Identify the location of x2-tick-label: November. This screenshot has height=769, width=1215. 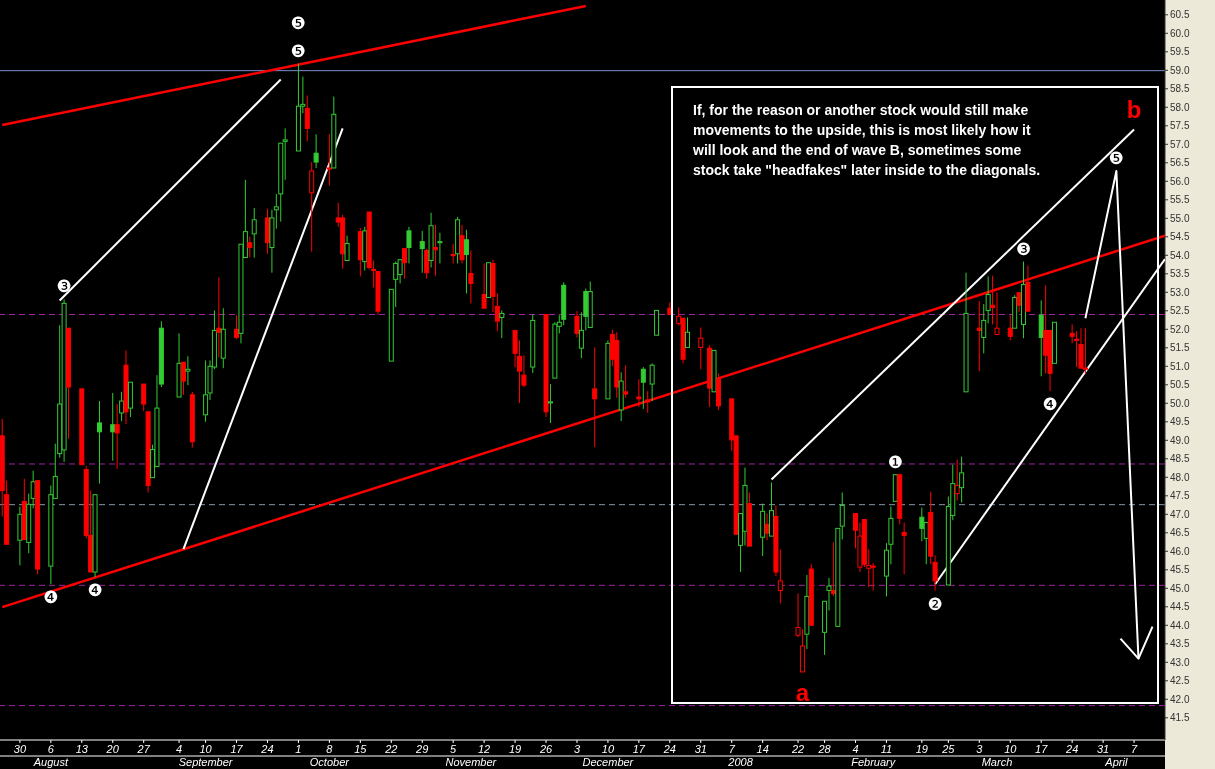
(471, 761).